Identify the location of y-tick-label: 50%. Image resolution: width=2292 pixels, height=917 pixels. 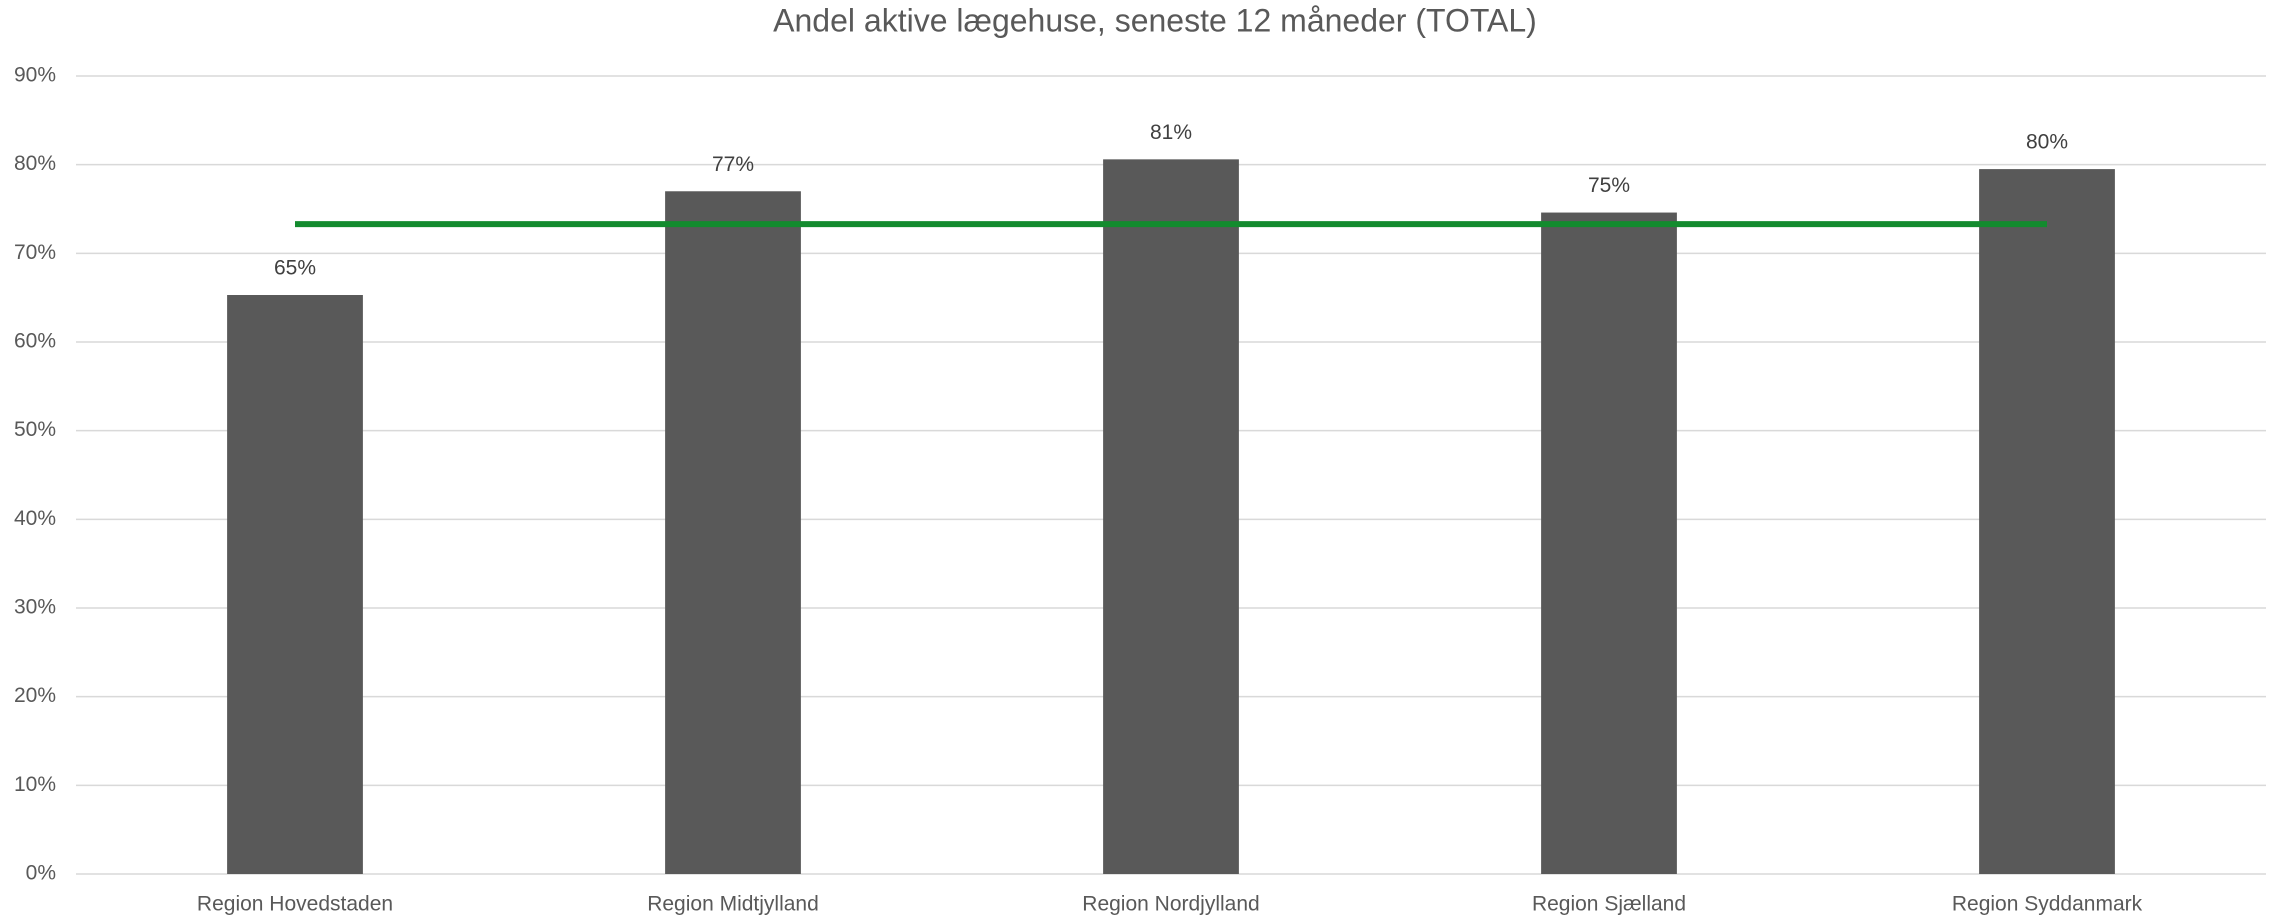
(35, 429).